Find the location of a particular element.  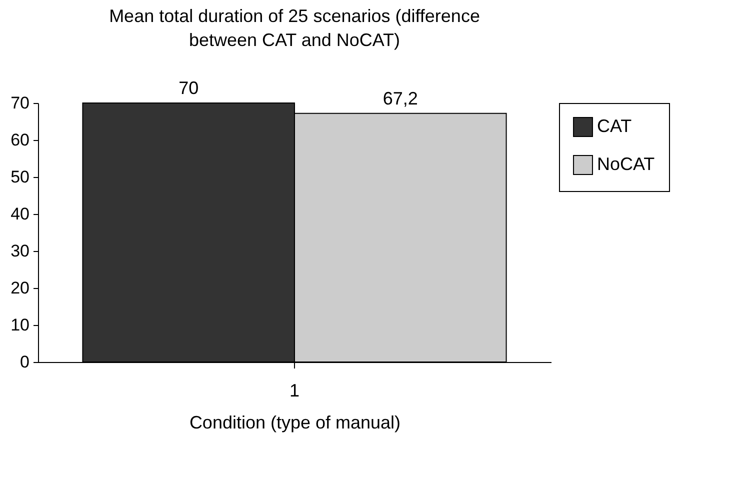

x-tick-label: 1 is located at coordinates (294, 390).